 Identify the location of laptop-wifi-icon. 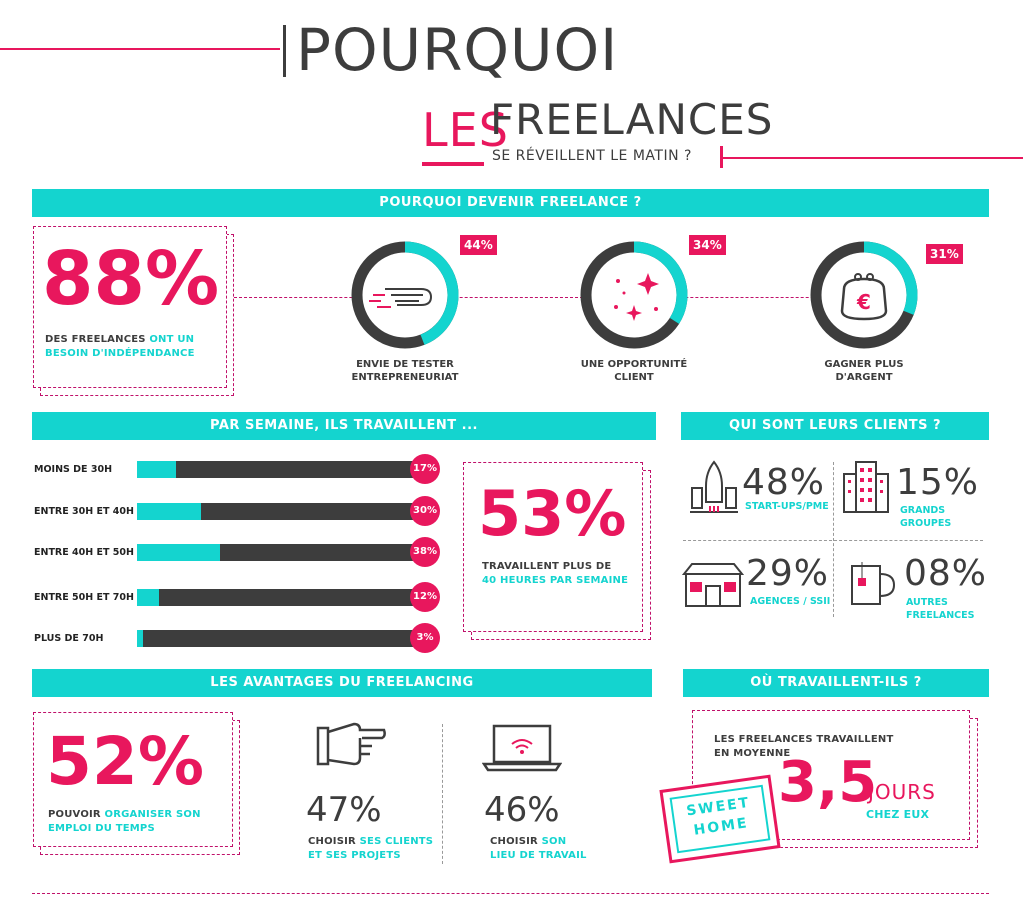
(522, 748).